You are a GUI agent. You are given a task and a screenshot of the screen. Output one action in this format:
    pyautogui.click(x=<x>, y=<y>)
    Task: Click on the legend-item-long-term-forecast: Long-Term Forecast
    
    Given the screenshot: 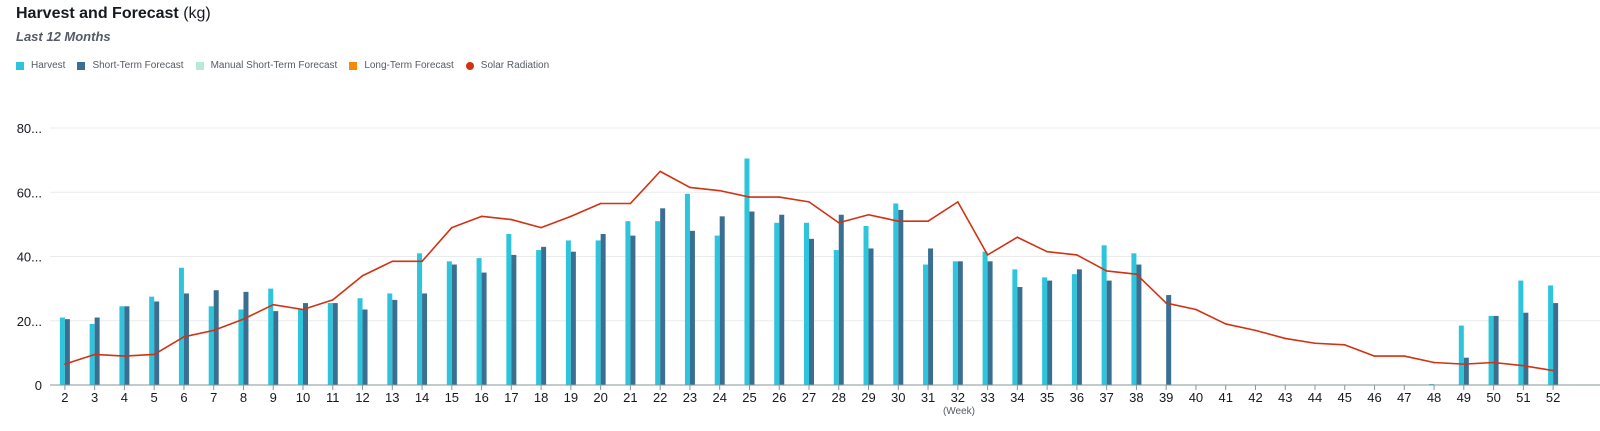 What is the action you would take?
    pyautogui.click(x=401, y=65)
    